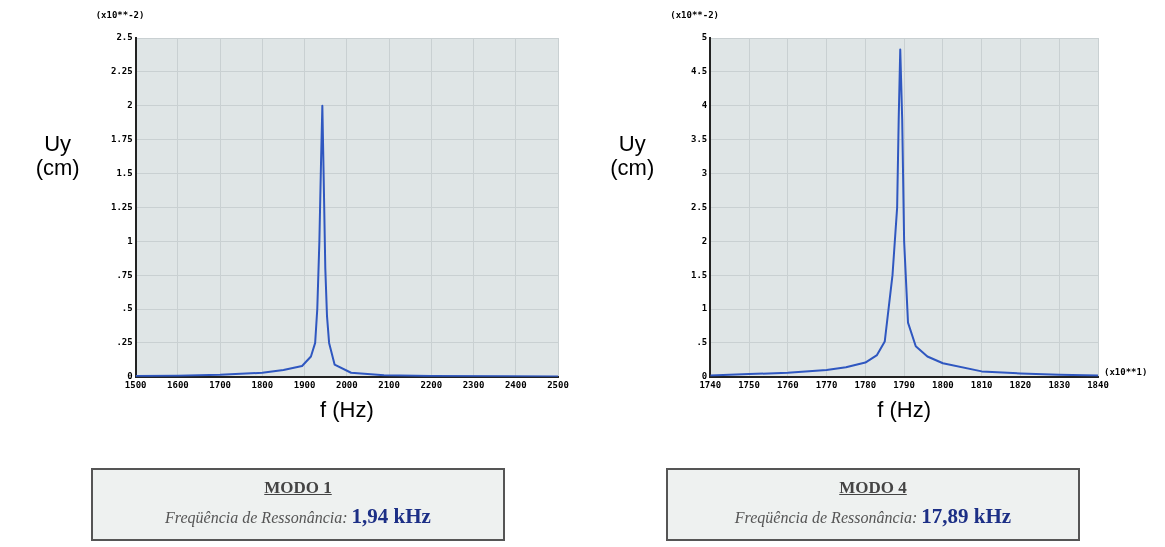 The image size is (1165, 547). I want to click on x-tick-label: 1820, so click(1020, 384).